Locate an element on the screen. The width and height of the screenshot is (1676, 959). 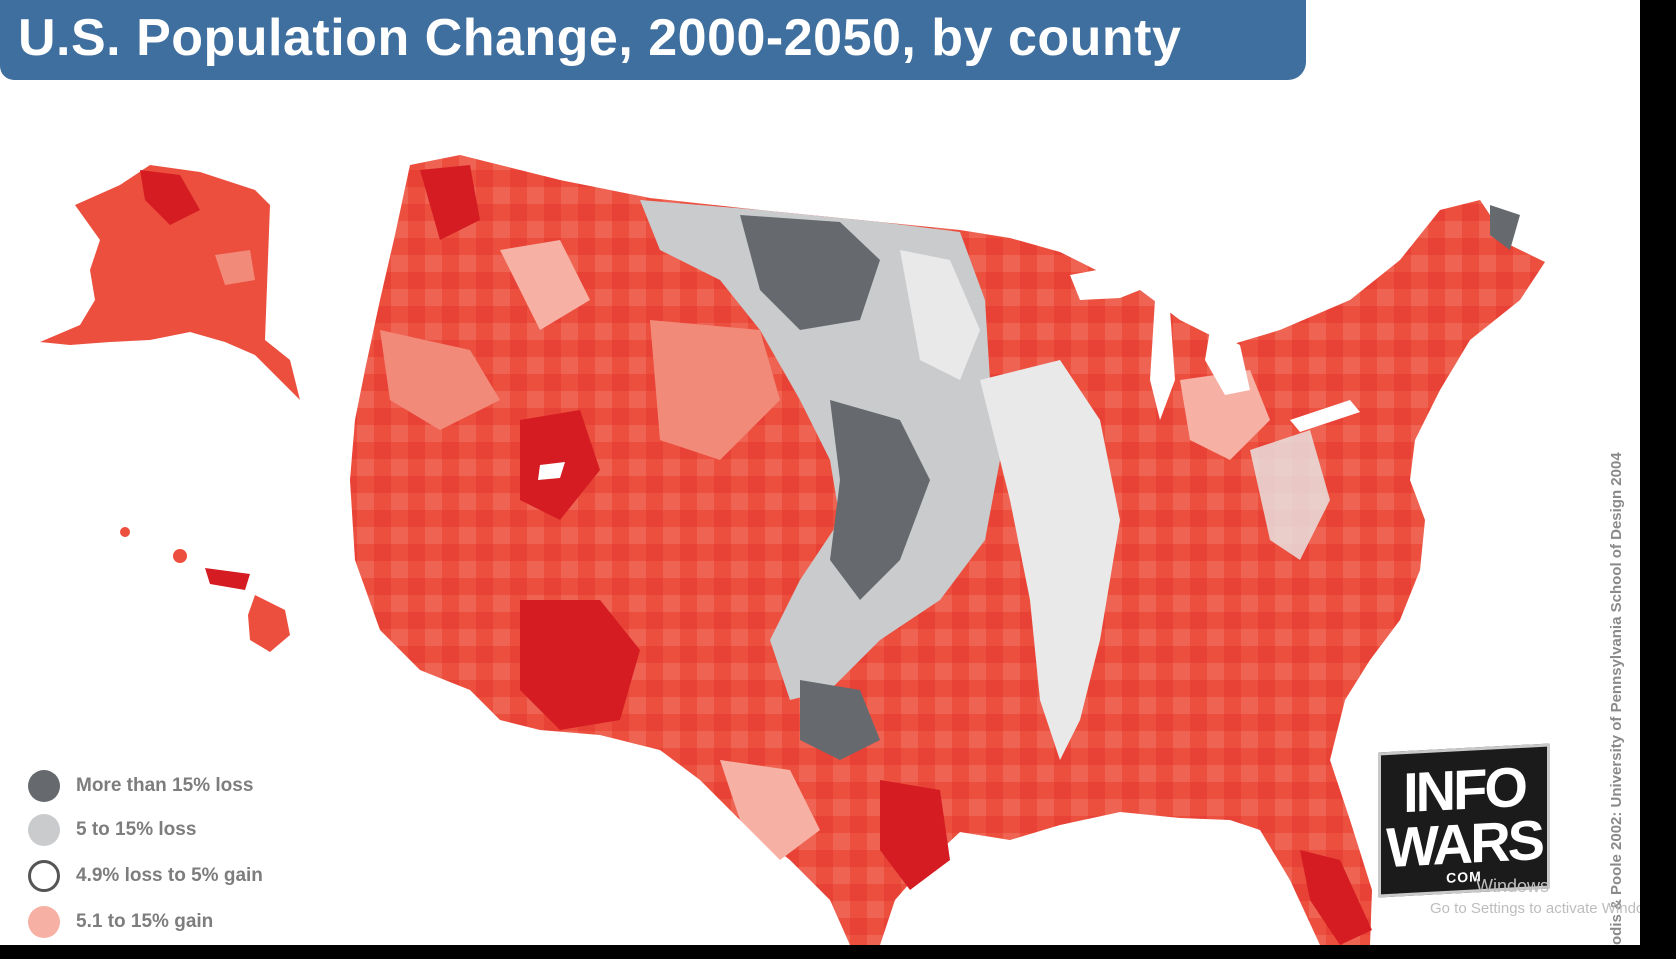
legend-swatch-light-gain is located at coordinates (44, 922).